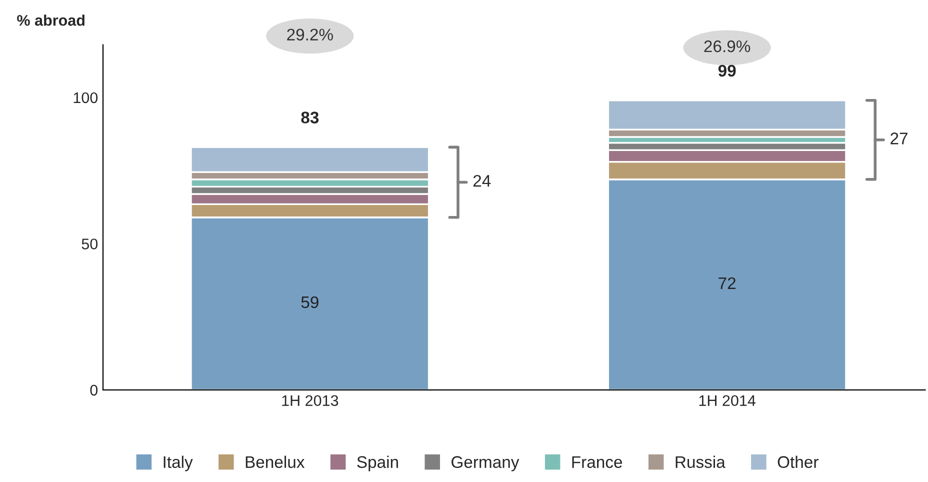  I want to click on legend-label: Germany, so click(486, 464).